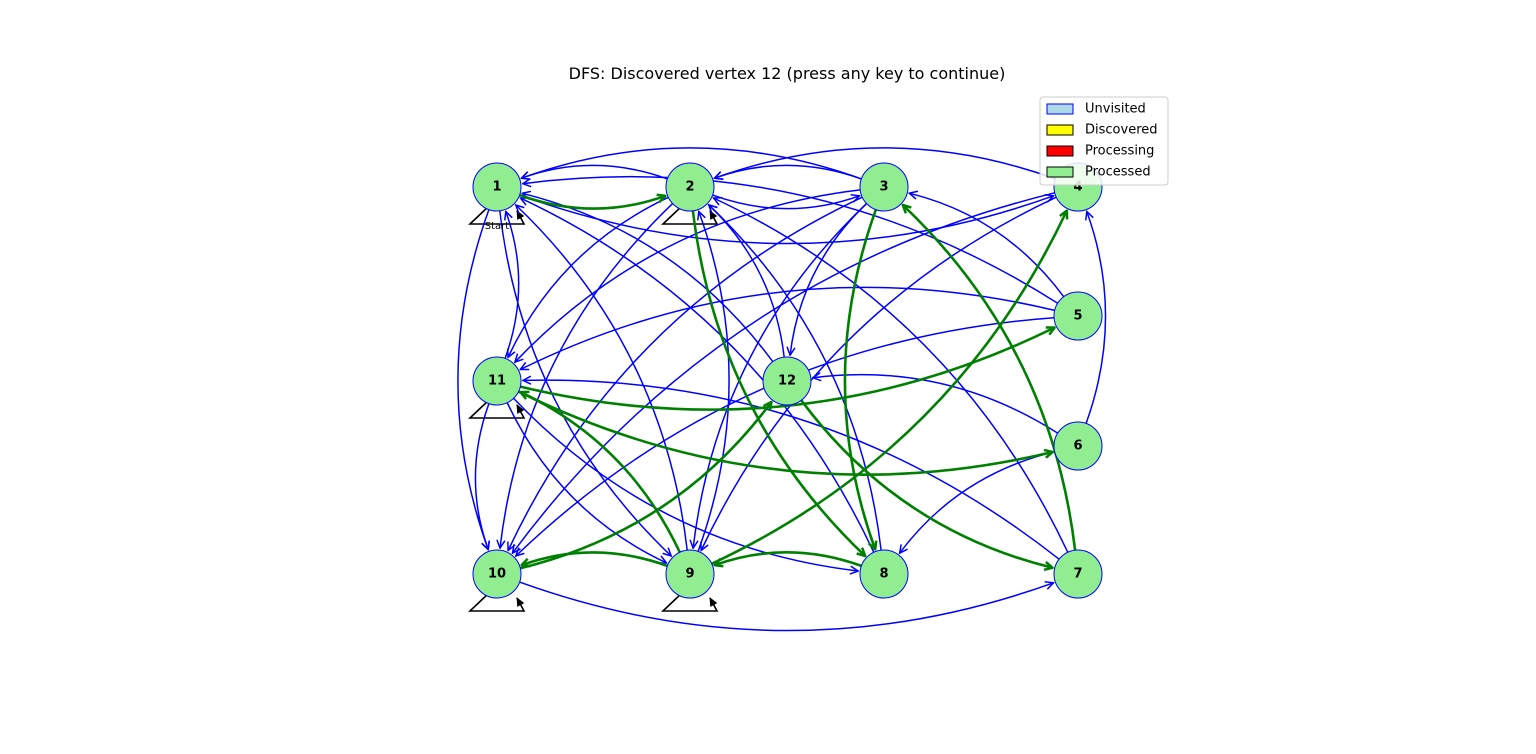  I want to click on node-7: 7, so click(1078, 574).